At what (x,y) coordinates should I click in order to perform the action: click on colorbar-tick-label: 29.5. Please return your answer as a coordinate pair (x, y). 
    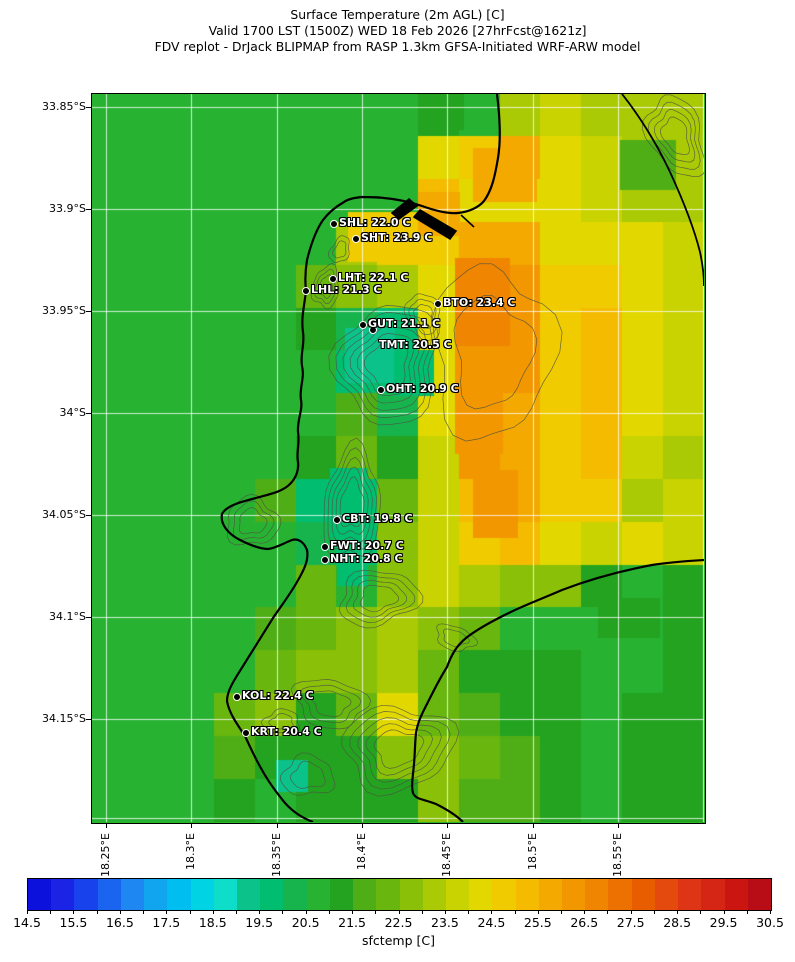
    Looking at the image, I should click on (723, 922).